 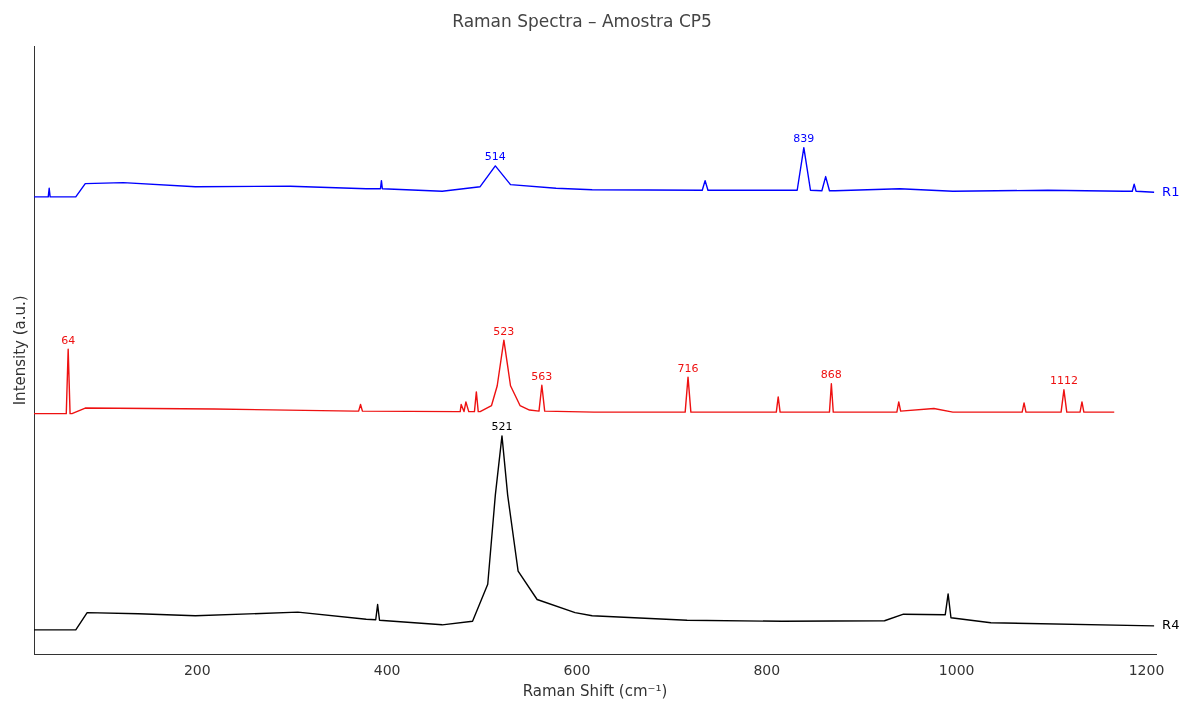 What do you see at coordinates (387, 670) in the screenshot?
I see `x-tick-label: 400` at bounding box center [387, 670].